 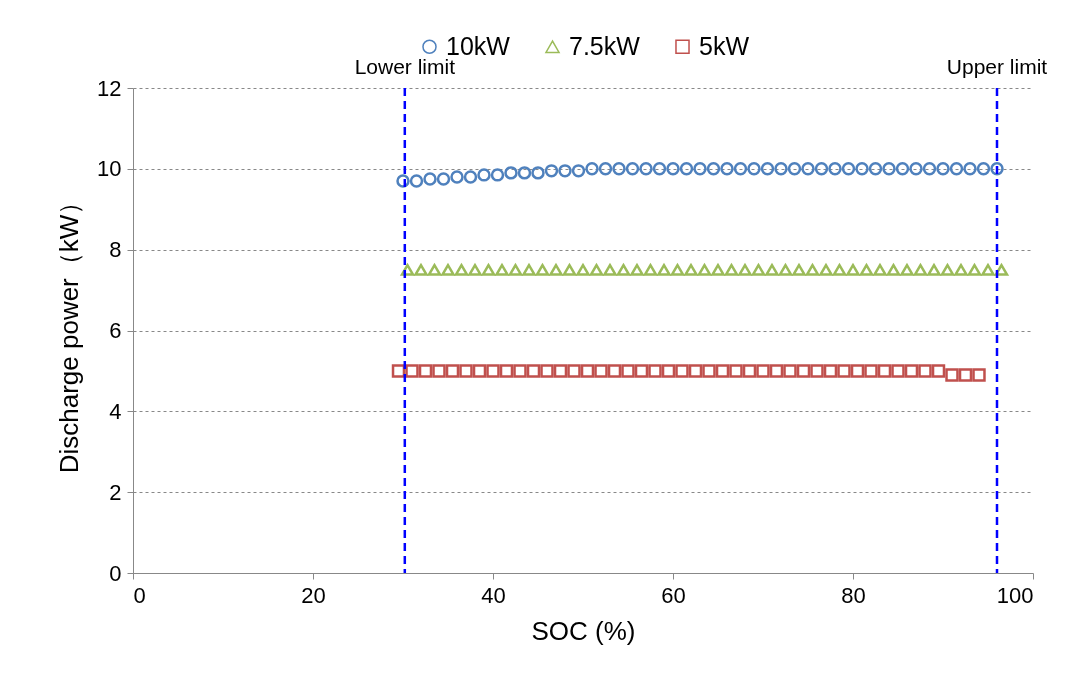 I want to click on legend-label: 7.5kW, so click(x=605, y=45).